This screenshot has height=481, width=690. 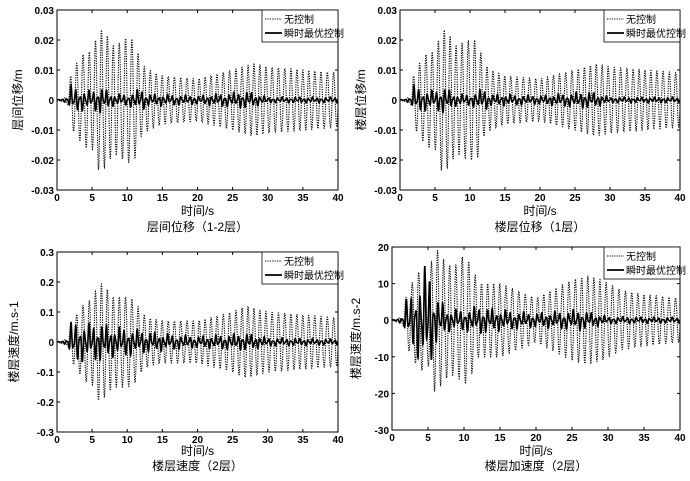 I want to click on y-tick-label: 0.1, so click(x=47, y=313).